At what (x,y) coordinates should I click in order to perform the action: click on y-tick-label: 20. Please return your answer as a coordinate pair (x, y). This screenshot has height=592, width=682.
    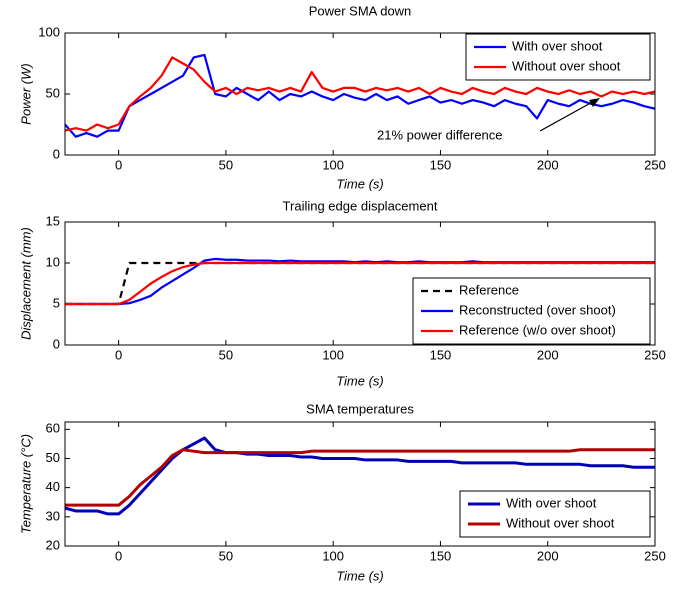
    Looking at the image, I should click on (53, 544).